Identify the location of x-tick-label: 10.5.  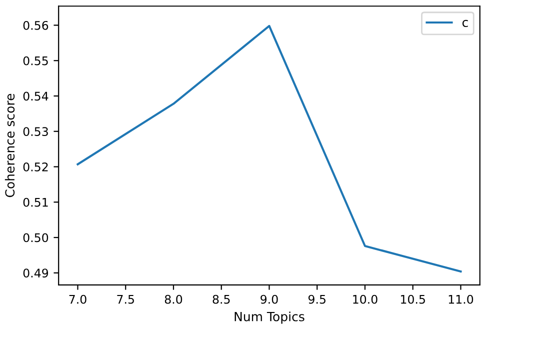
(413, 299).